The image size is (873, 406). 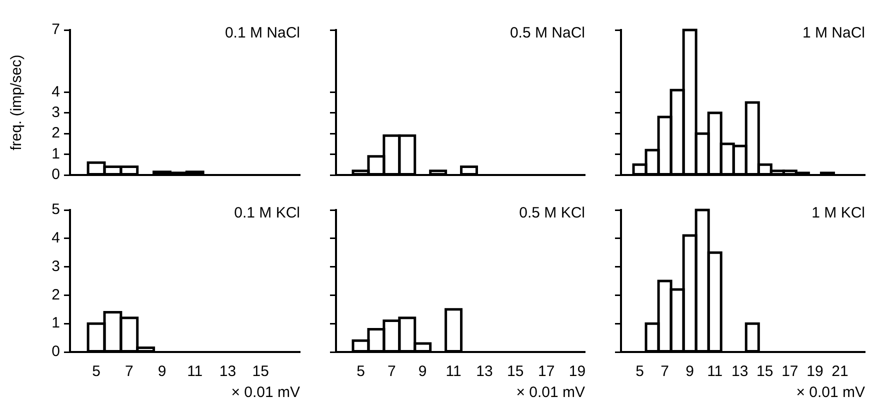 What do you see at coordinates (267, 213) in the screenshot?
I see `chart-title: 0.1 M KCl` at bounding box center [267, 213].